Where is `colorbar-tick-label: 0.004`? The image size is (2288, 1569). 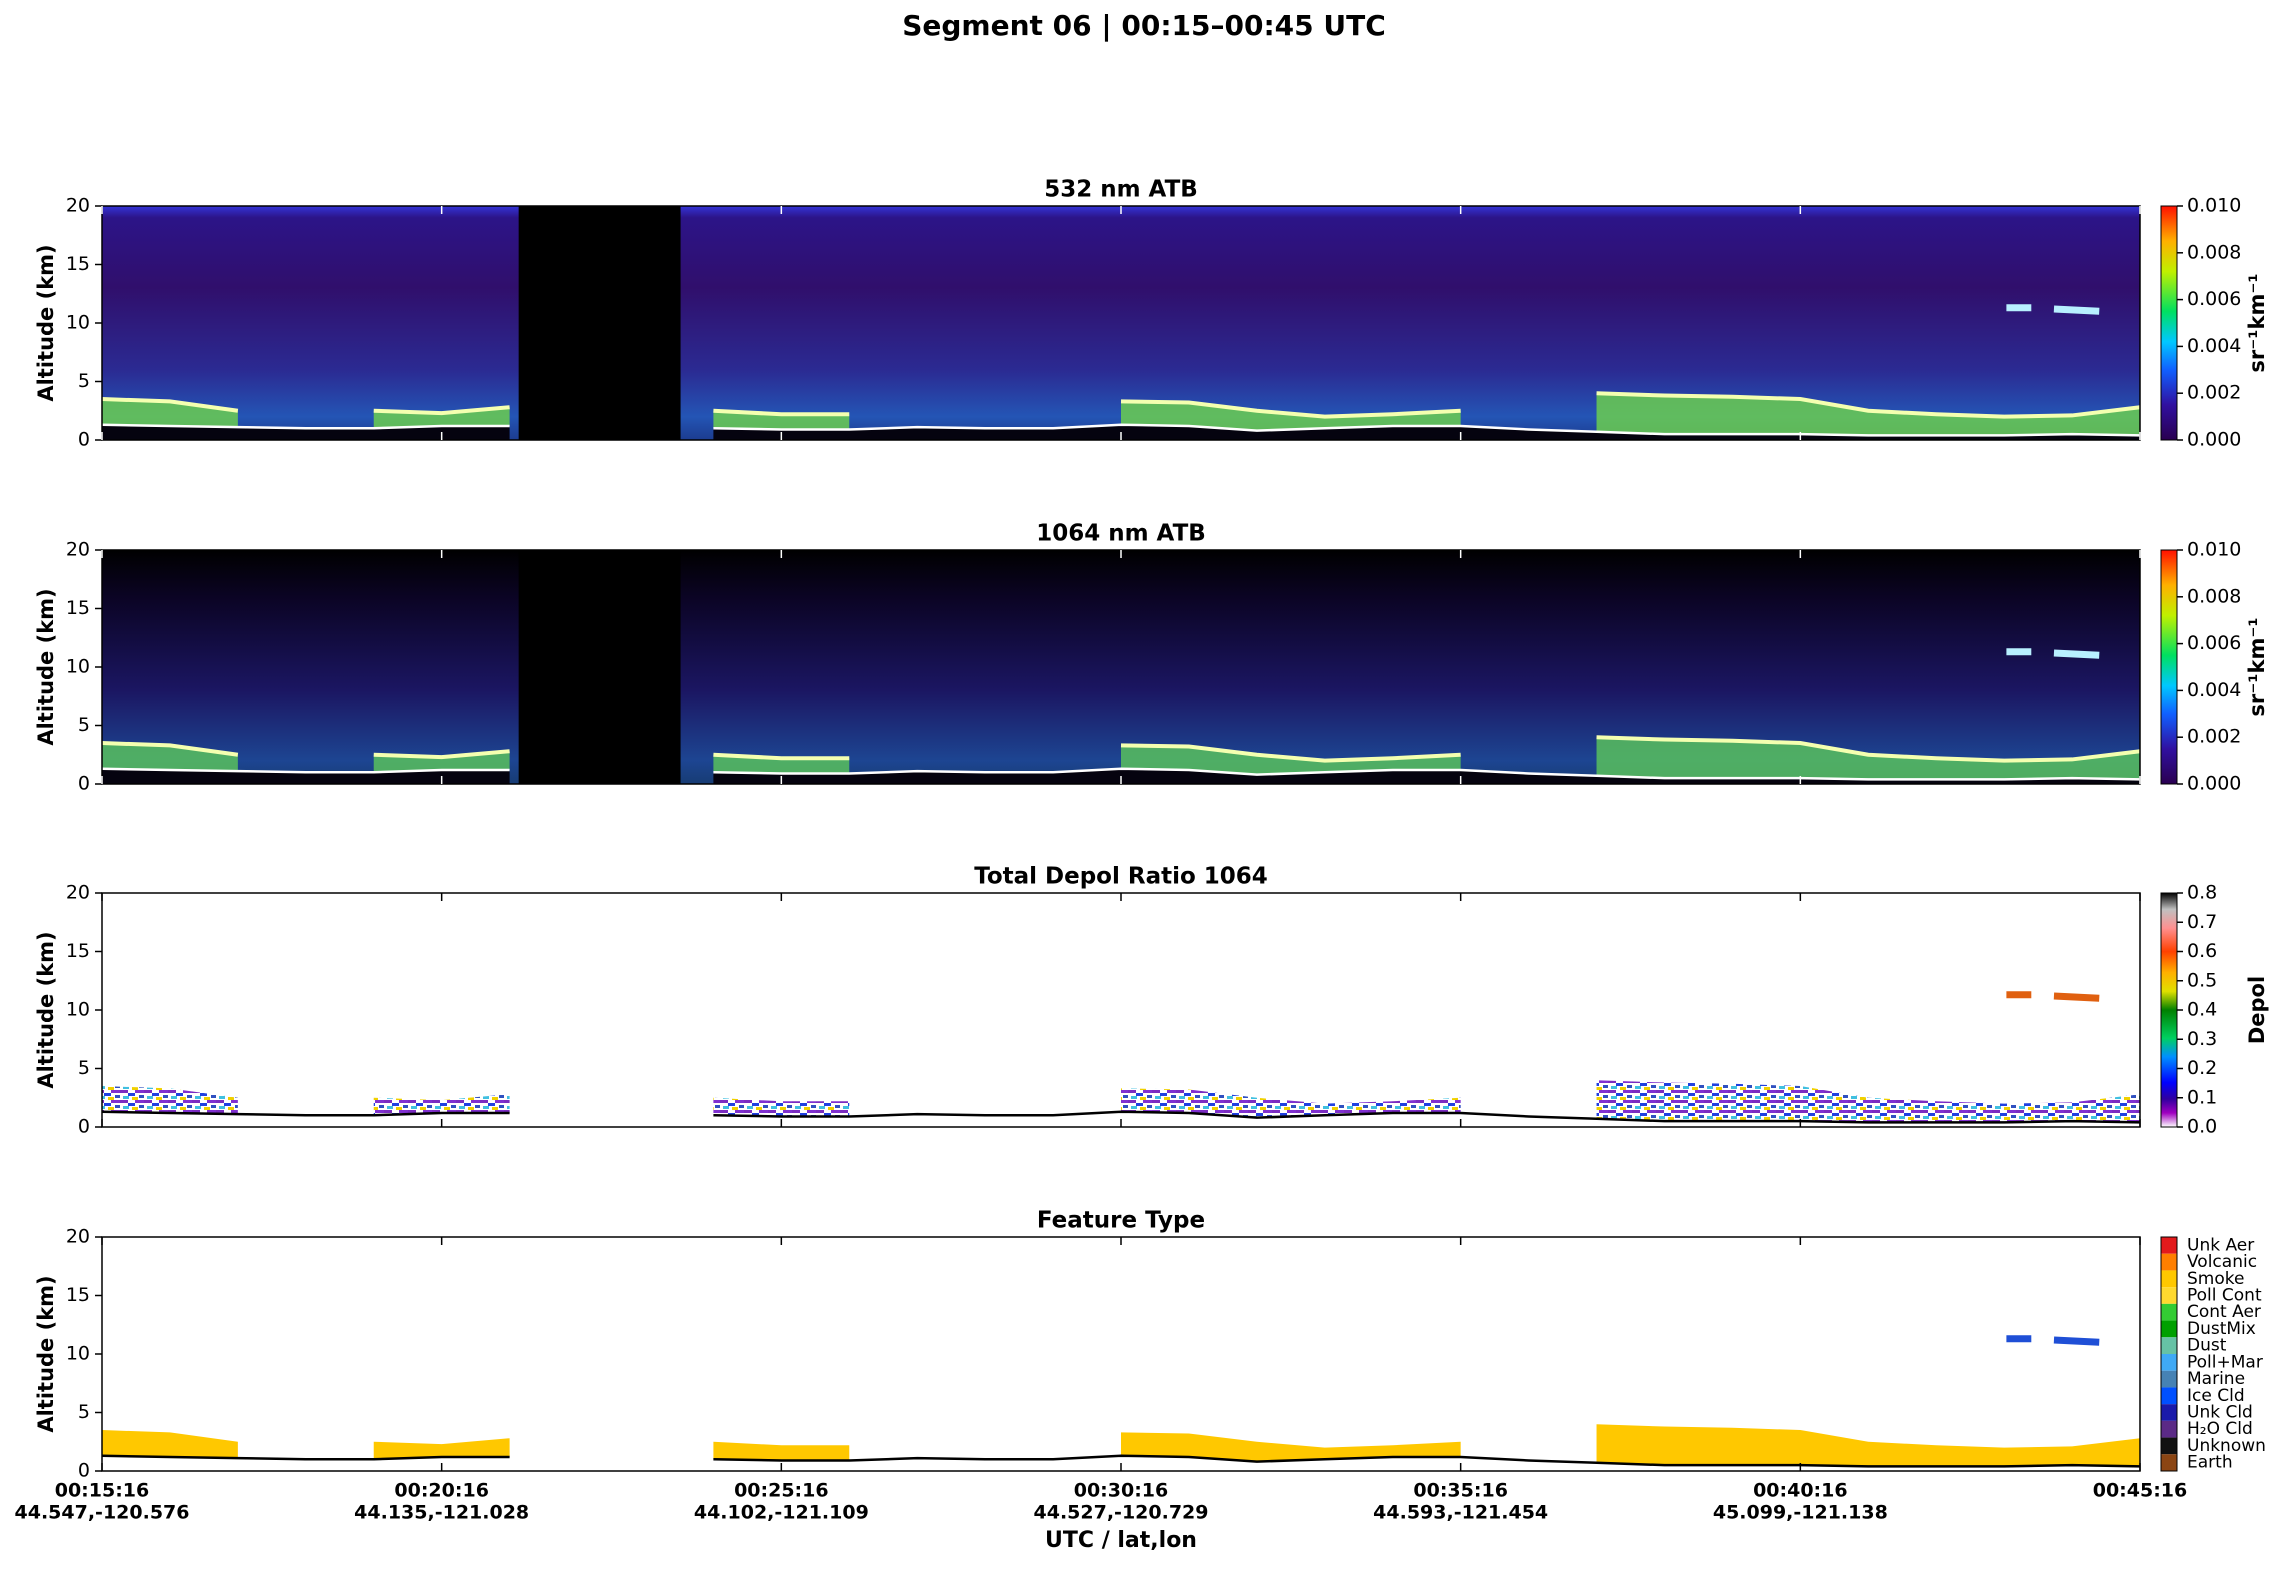 colorbar-tick-label: 0.004 is located at coordinates (2214, 690).